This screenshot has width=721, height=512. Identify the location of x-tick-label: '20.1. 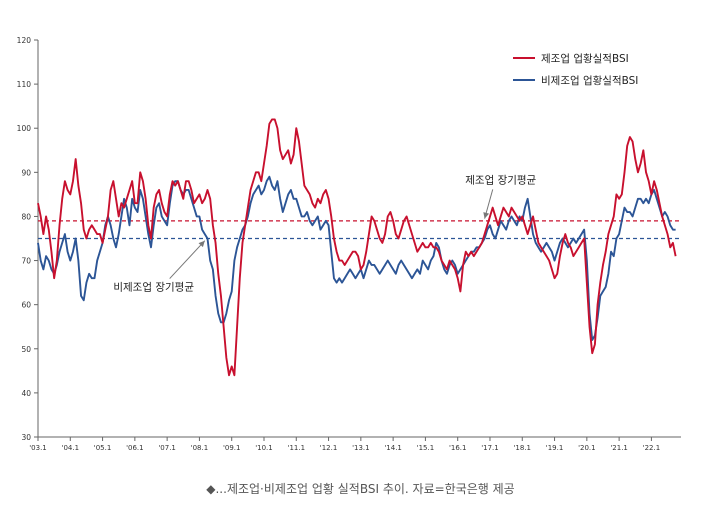
(587, 448).